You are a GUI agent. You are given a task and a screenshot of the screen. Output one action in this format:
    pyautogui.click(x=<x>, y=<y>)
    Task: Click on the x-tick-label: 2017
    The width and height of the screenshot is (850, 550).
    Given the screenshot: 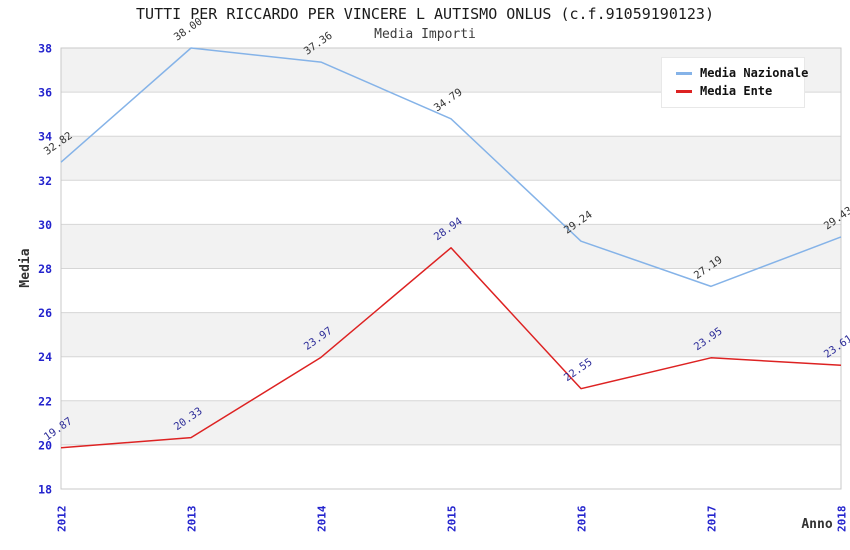 What is the action you would take?
    pyautogui.click(x=712, y=519)
    